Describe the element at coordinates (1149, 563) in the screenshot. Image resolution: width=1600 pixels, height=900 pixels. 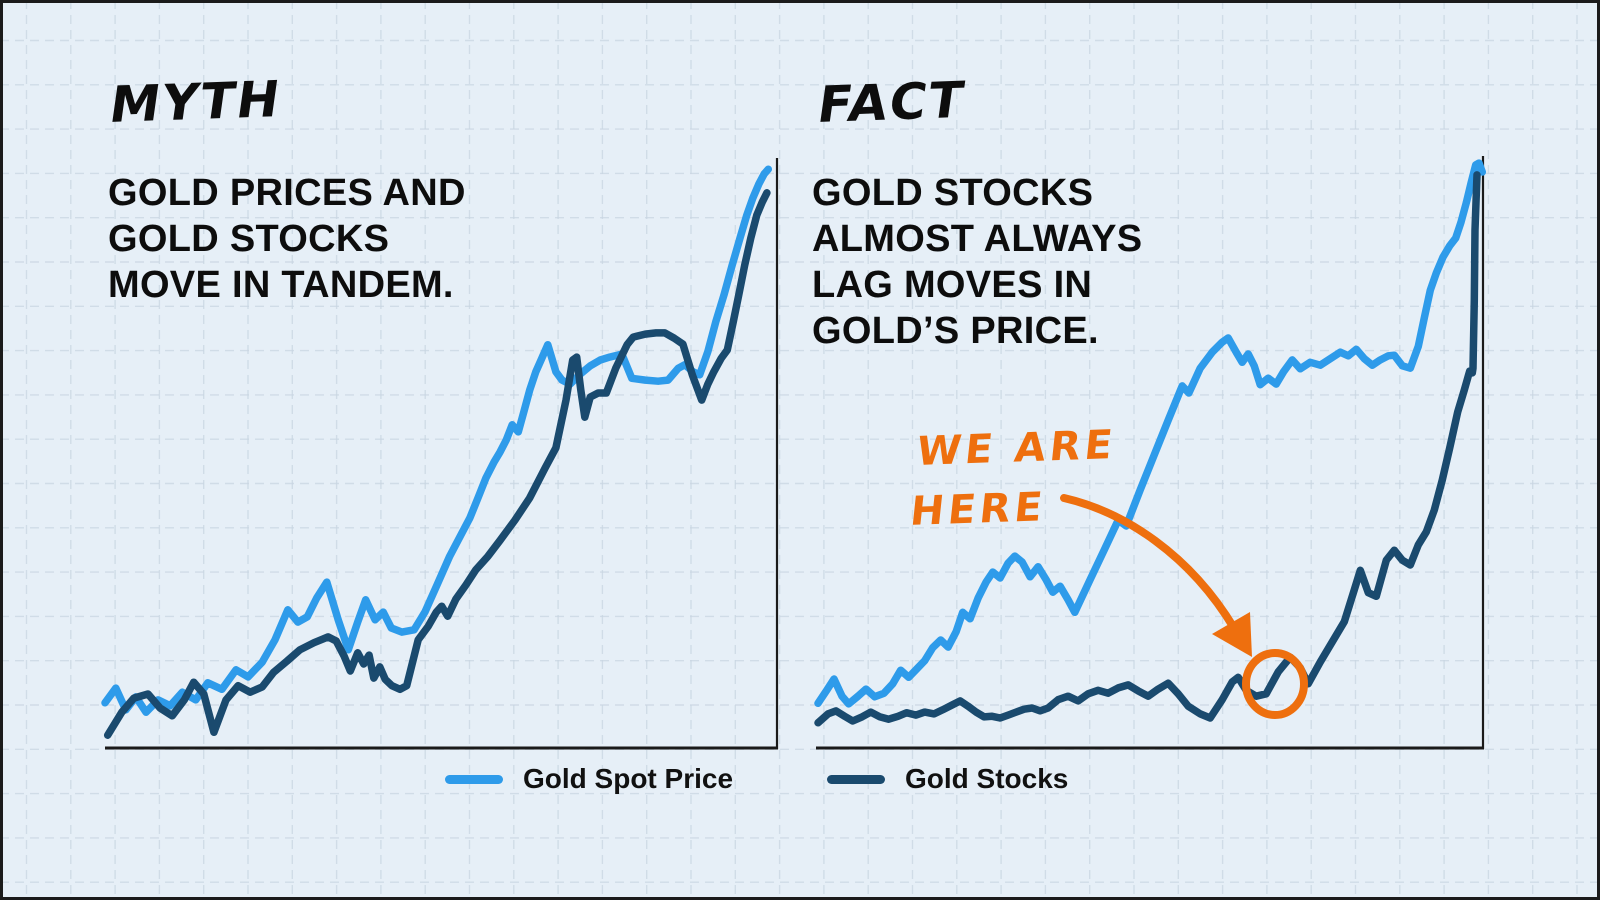
I see `we-are-here-arrow` at that location.